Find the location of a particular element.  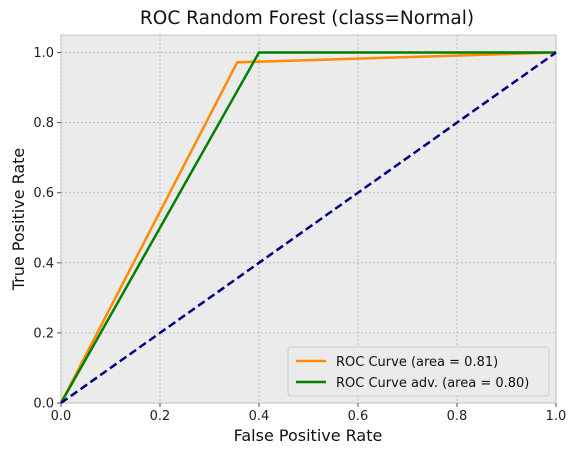

chart-title: ROC Random Forest (class=Normal) is located at coordinates (307, 18).